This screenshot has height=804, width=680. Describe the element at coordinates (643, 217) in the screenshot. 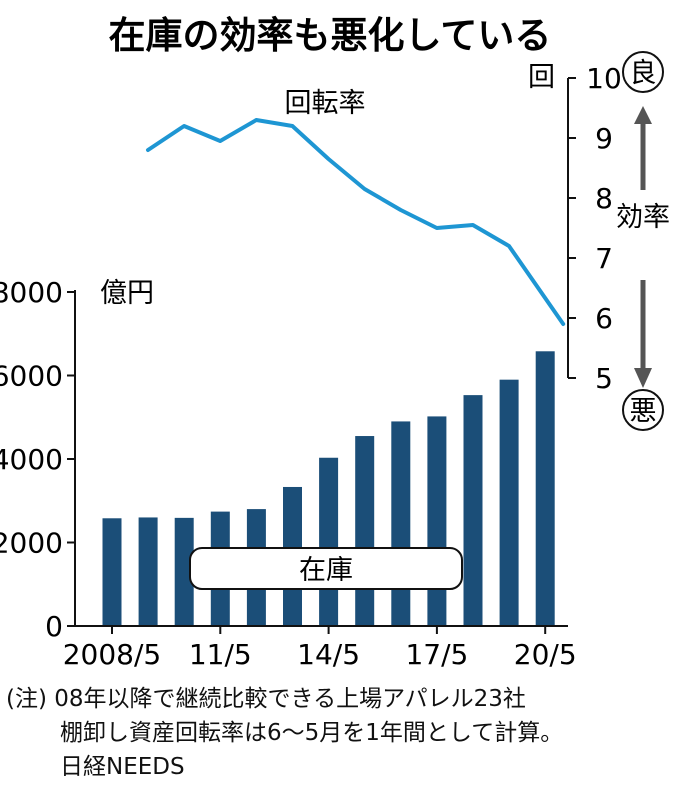

I see `efficiency-label: 効率` at that location.